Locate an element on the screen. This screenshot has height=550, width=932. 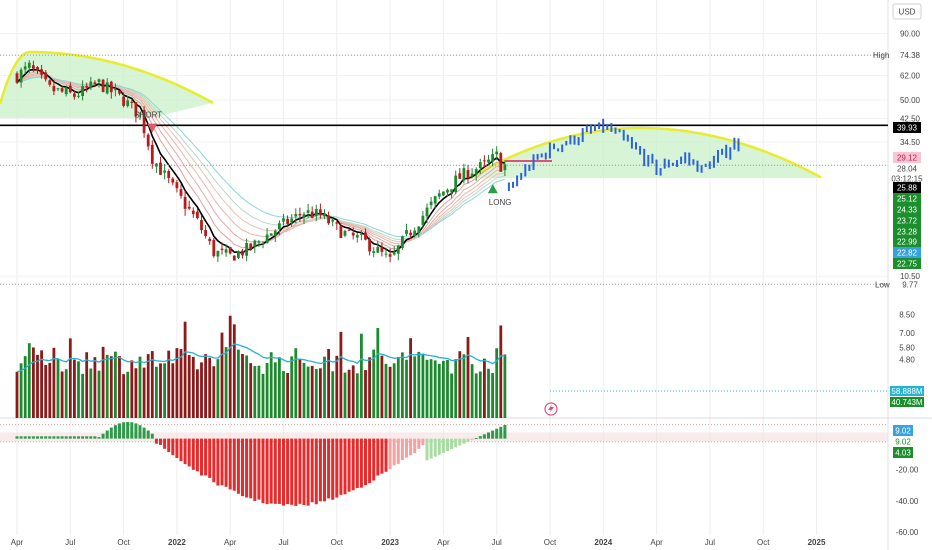
price-tag-label: 23.28 is located at coordinates (907, 232).